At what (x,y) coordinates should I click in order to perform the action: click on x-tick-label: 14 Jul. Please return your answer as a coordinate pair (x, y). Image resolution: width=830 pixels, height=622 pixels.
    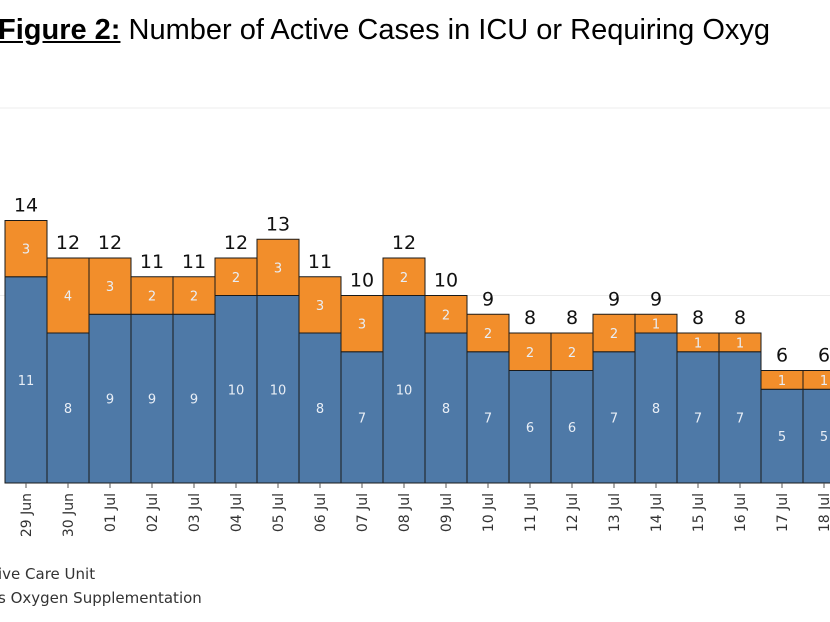
    Looking at the image, I should click on (657, 512).